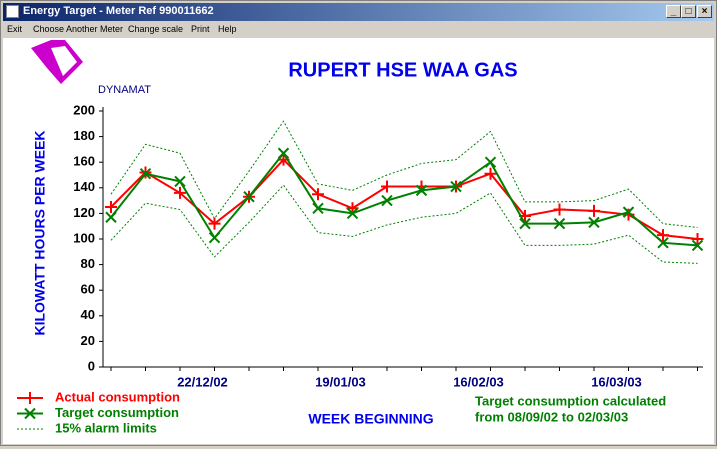  Describe the element at coordinates (118, 11) in the screenshot. I see `window-title: Energy Target - Meter Ref 990011662` at that location.